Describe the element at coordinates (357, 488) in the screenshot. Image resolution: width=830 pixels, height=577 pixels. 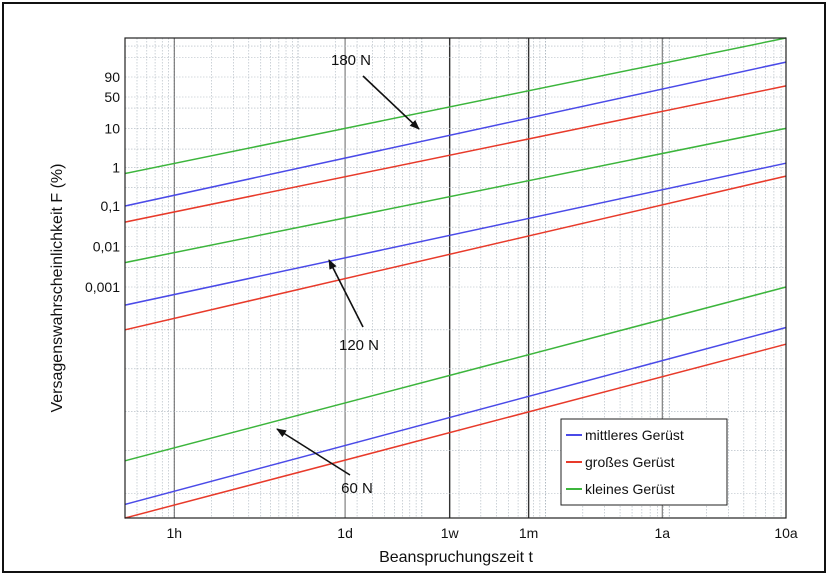
I see `annotation-label: 60 N` at that location.